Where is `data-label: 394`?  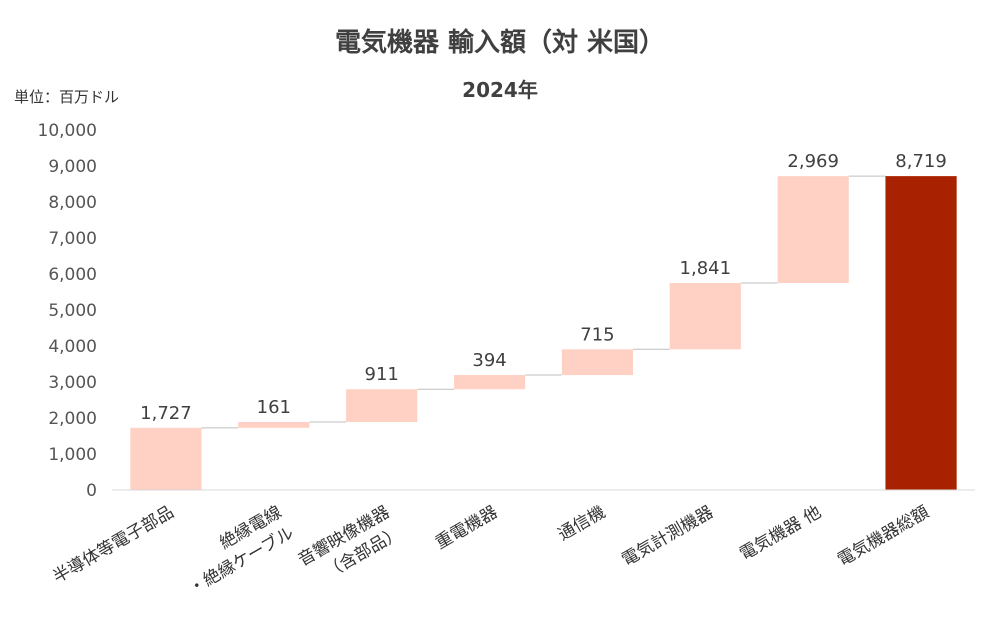
data-label: 394 is located at coordinates (489, 360).